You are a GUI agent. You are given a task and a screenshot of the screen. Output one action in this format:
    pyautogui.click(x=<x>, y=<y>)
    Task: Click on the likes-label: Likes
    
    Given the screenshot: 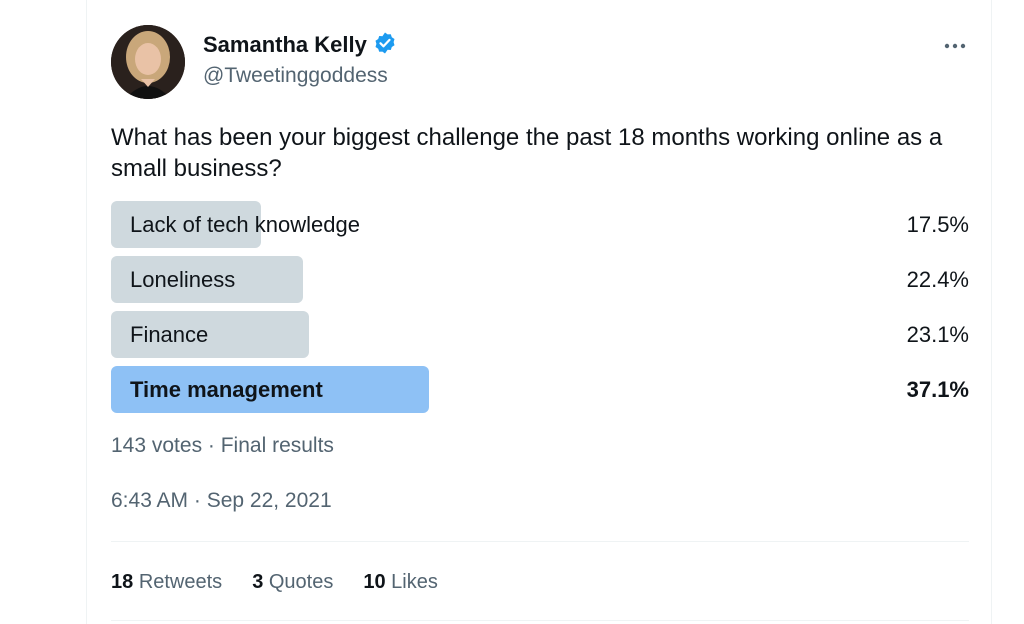 What is the action you would take?
    pyautogui.click(x=414, y=582)
    